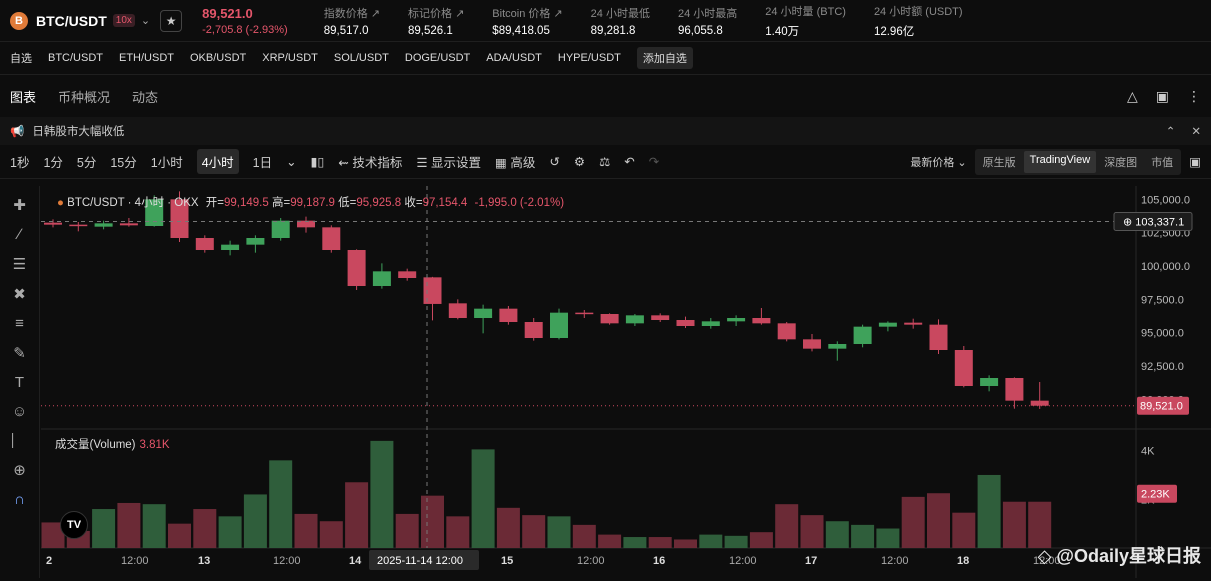 The width and height of the screenshot is (1211, 581). Describe the element at coordinates (938, 162) in the screenshot. I see `price-mode-select: 最新价格 ⌄` at that location.